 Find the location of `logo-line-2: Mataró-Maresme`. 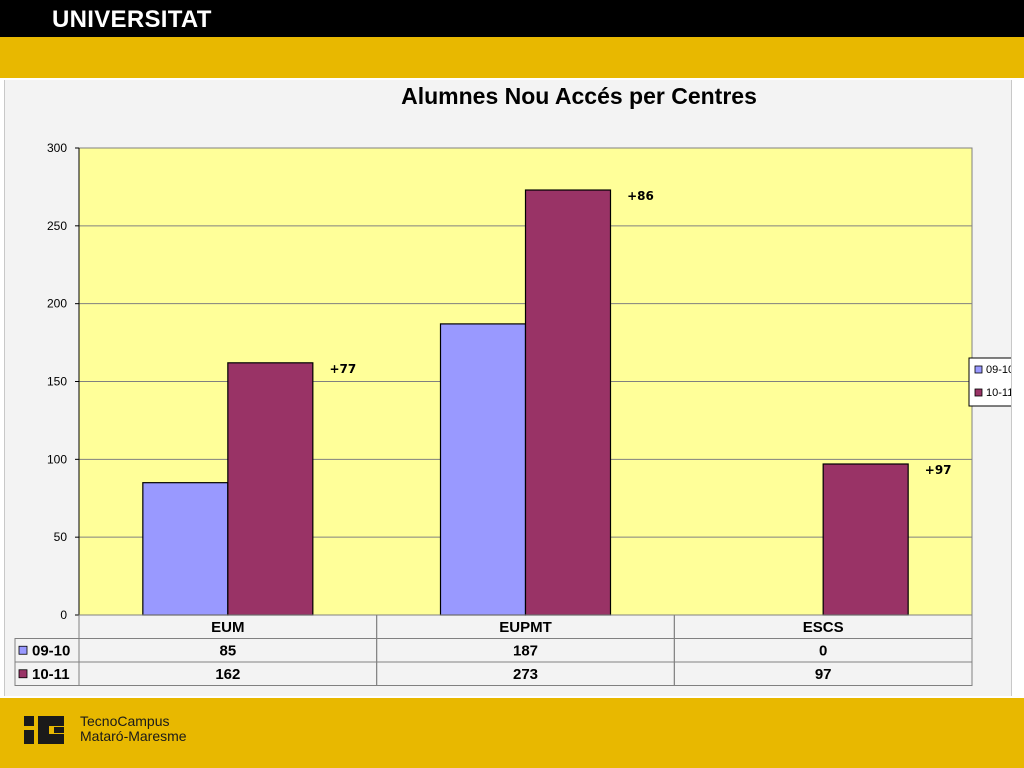

logo-line-2: Mataró-Maresme is located at coordinates (133, 736).